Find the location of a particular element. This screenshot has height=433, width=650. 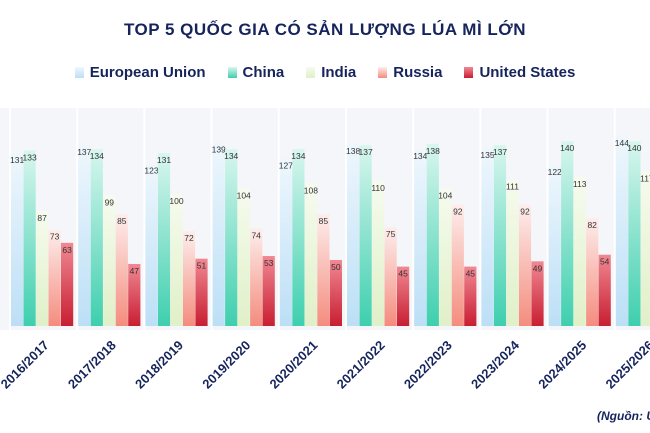

data-label: 122 is located at coordinates (555, 172).